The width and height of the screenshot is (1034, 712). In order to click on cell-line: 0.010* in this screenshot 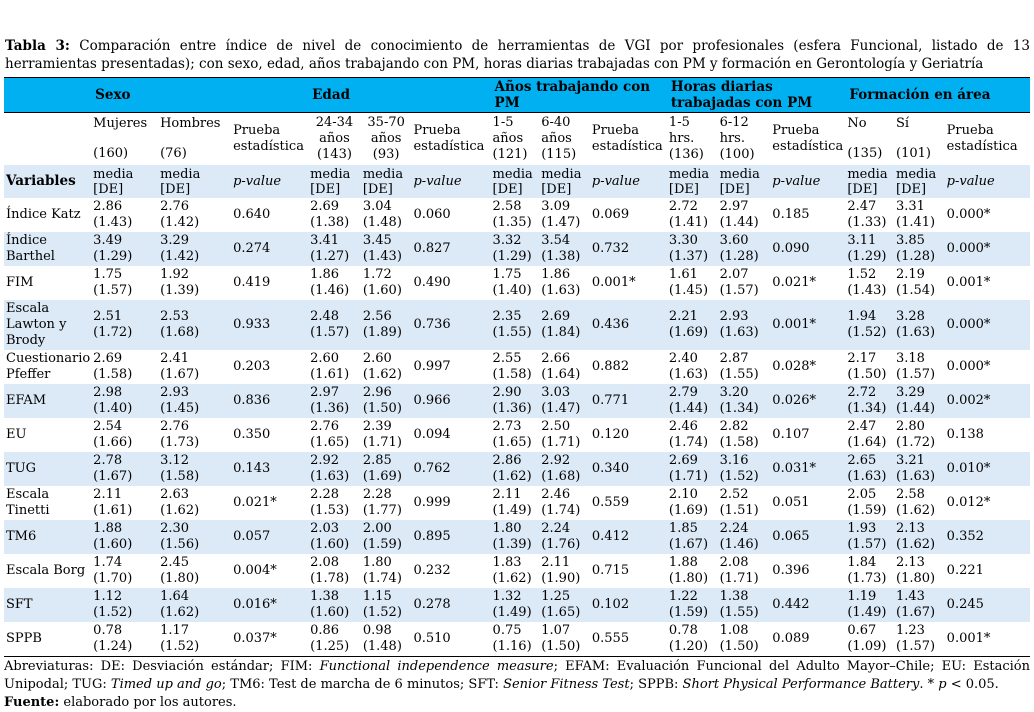, I will do `click(968, 468)`.